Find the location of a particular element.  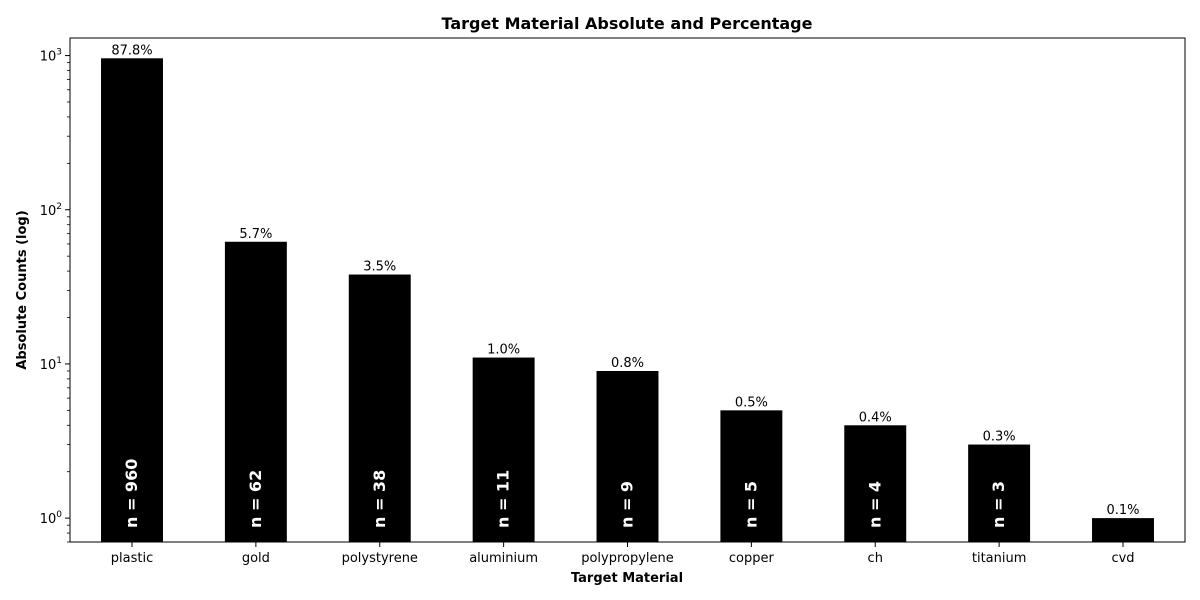

bar-polystyrene is located at coordinates (379, 408).